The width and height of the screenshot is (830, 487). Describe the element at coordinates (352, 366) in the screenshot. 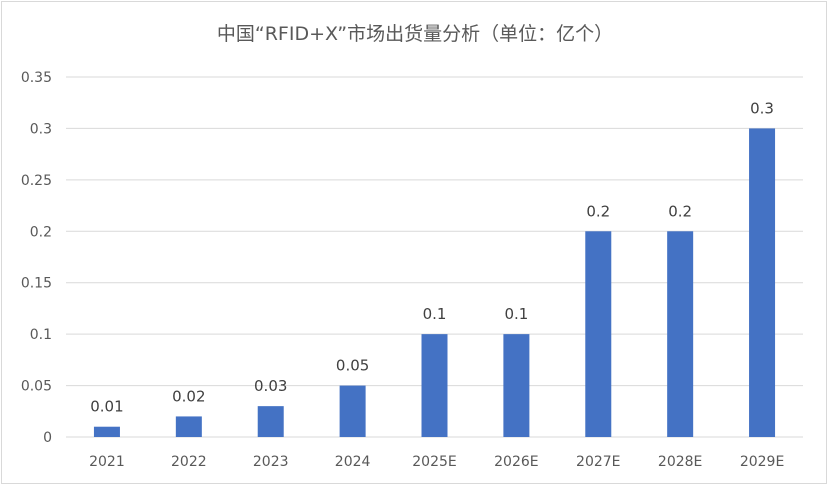

I see `data-label: 0.05` at that location.